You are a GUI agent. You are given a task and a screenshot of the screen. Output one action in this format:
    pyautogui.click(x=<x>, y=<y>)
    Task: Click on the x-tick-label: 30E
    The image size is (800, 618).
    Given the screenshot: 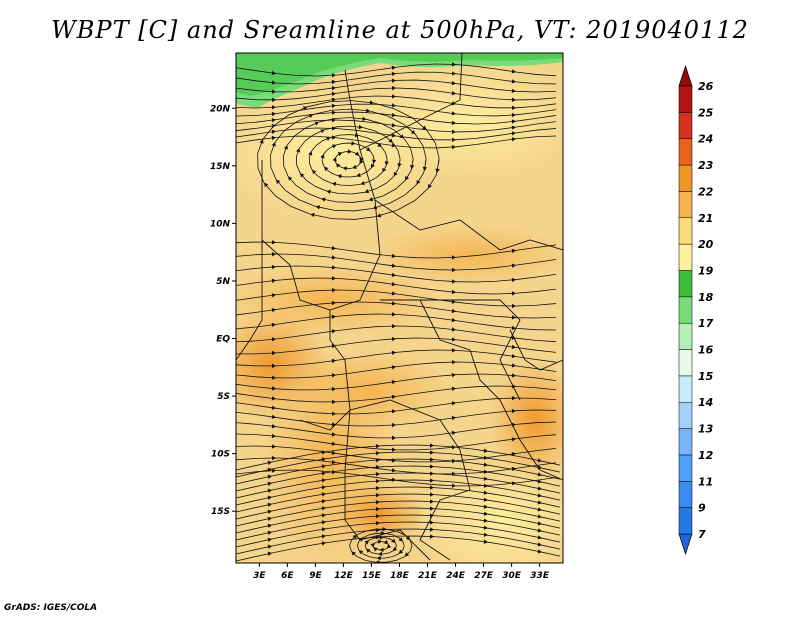 What is the action you would take?
    pyautogui.click(x=512, y=576)
    